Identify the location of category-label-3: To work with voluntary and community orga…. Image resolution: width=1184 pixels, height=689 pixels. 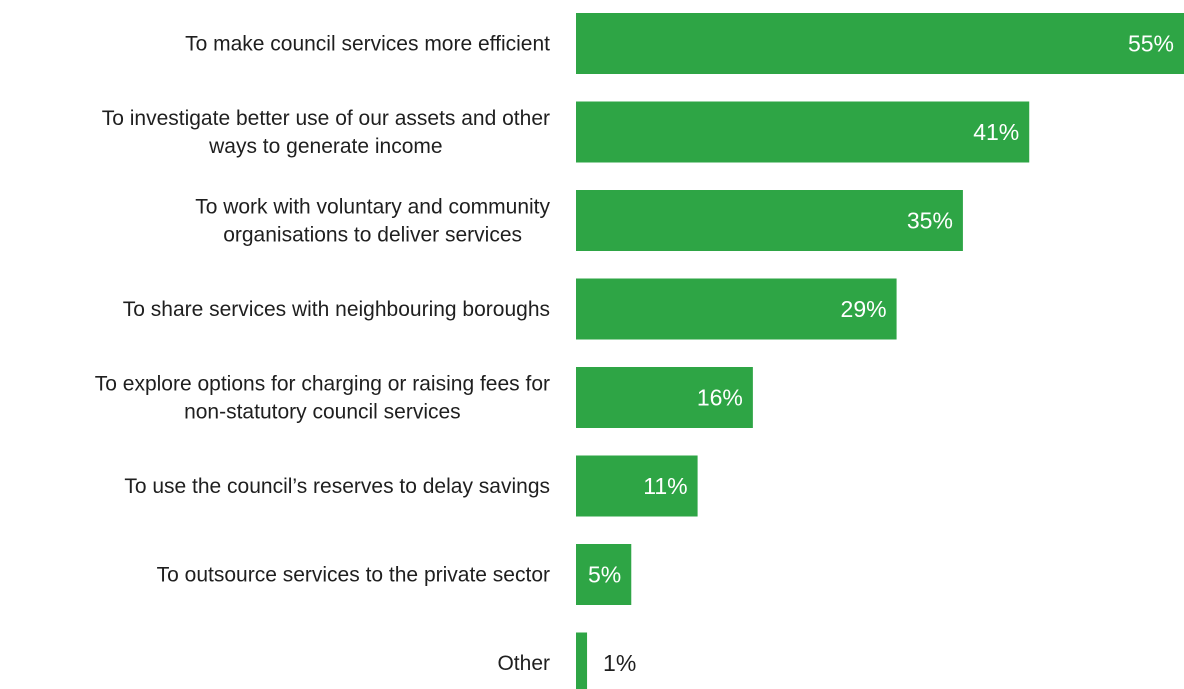
(372, 221).